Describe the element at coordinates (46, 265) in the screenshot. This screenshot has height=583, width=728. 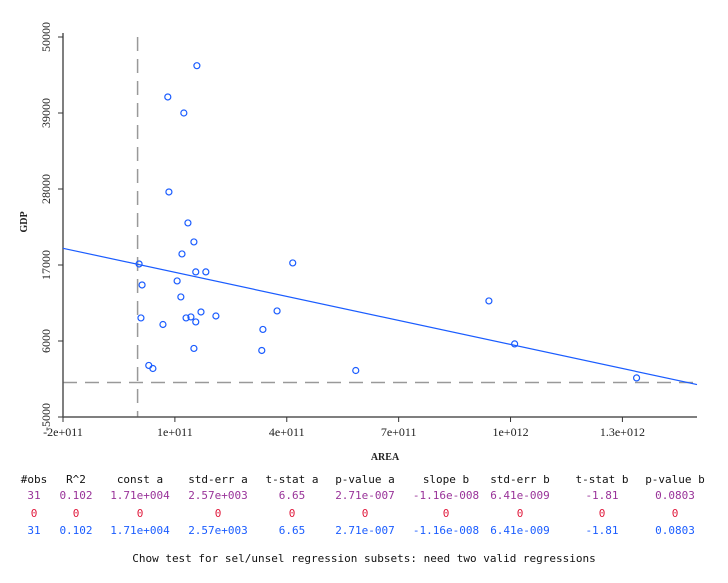
I see `y-tick-label: 17000` at that location.